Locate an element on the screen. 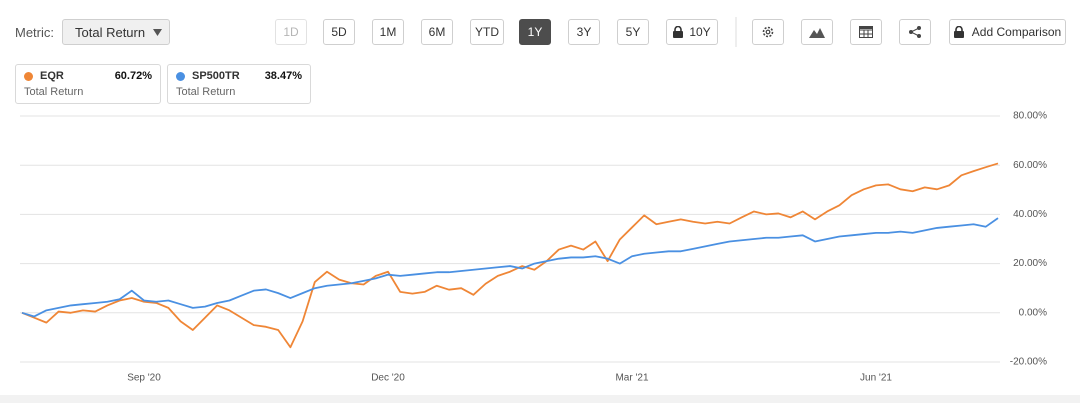  range-label: 5Y is located at coordinates (633, 32).